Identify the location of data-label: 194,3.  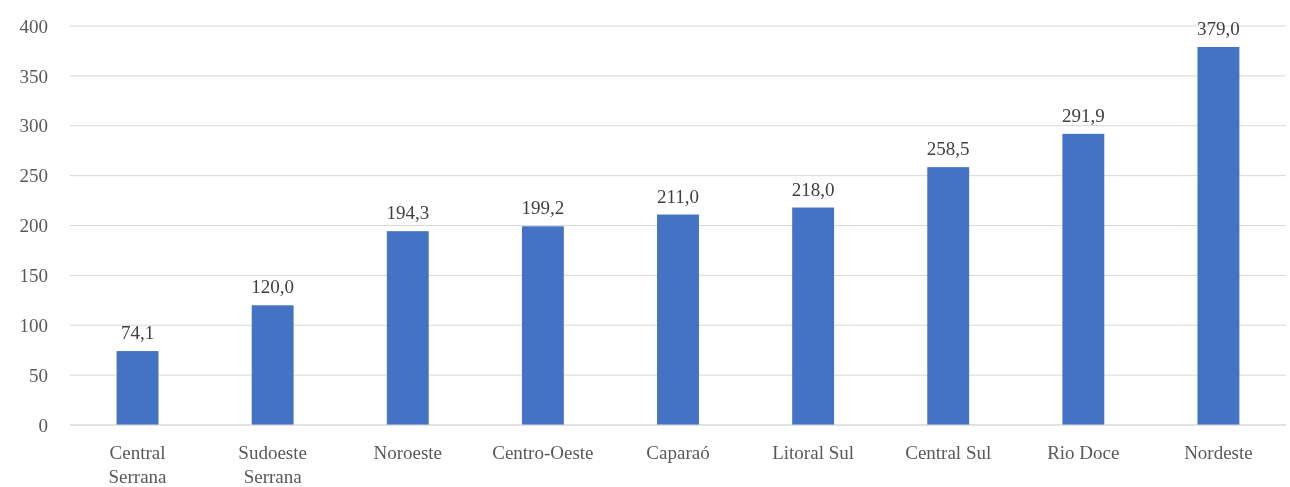
(408, 213).